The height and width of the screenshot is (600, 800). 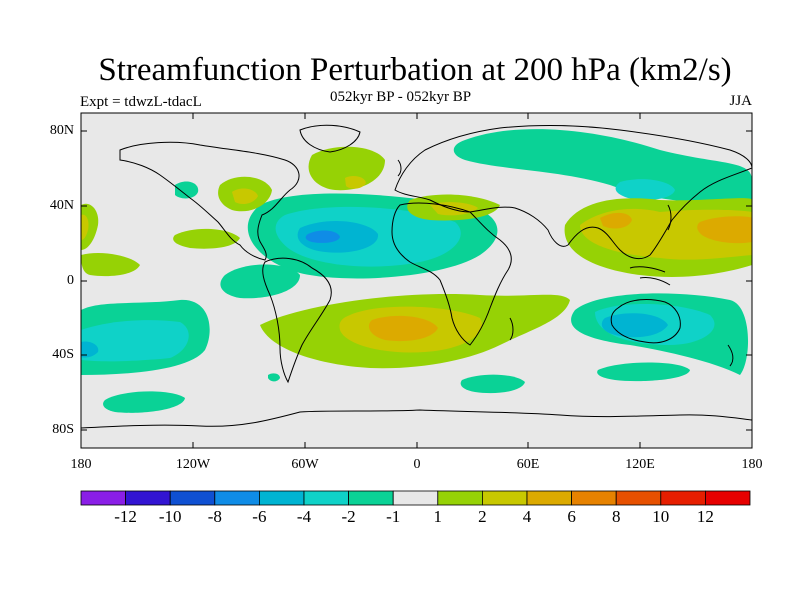 I want to click on coastline-greenland, so click(x=330, y=138).